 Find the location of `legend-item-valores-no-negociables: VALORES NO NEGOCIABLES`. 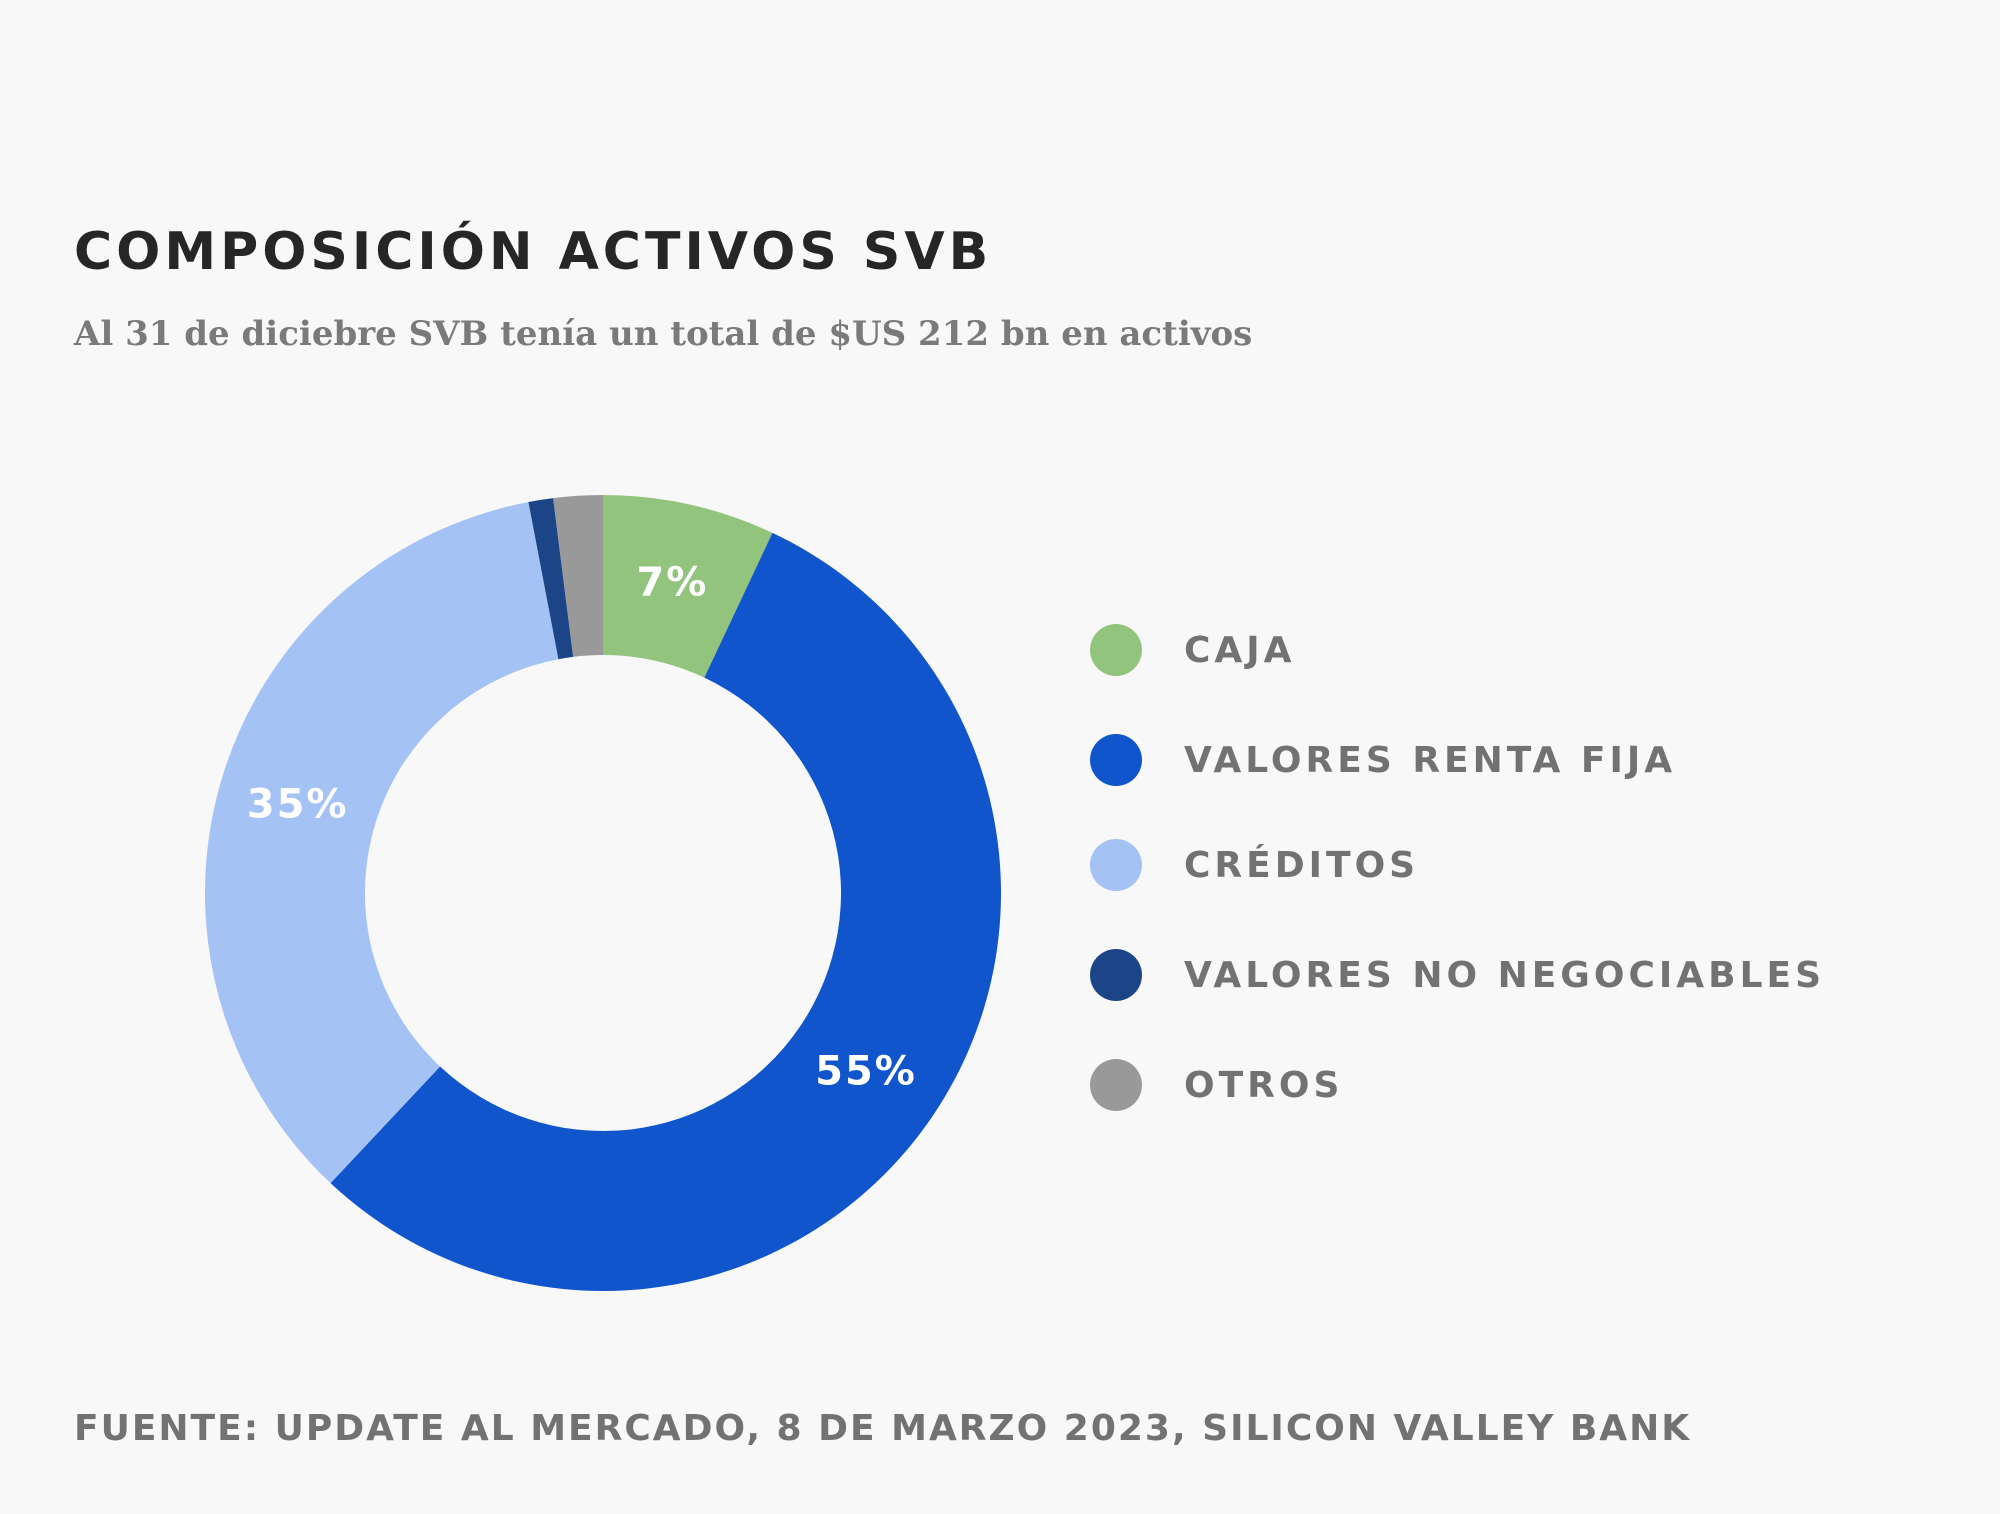

legend-item-valores-no-negociables: VALORES NO NEGOCIABLES is located at coordinates (1457, 975).